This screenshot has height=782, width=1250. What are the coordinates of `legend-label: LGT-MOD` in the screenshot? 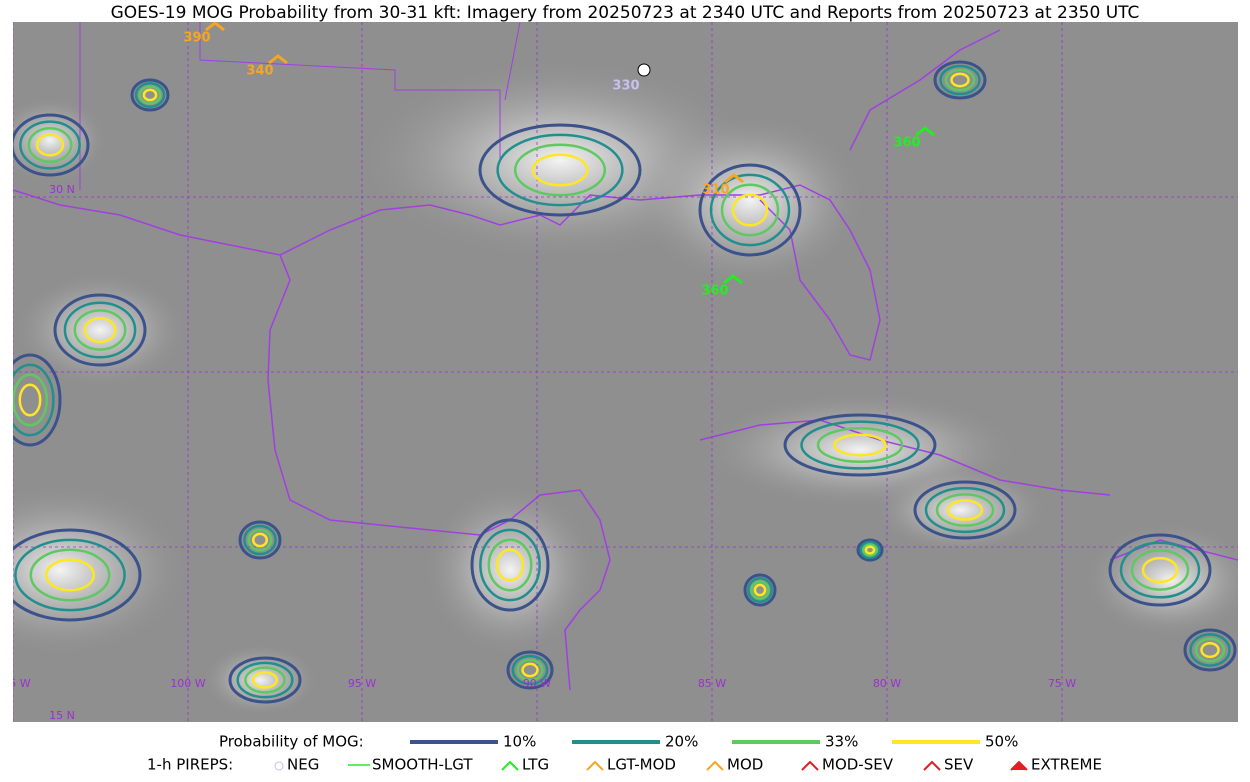 It's located at (641, 765).